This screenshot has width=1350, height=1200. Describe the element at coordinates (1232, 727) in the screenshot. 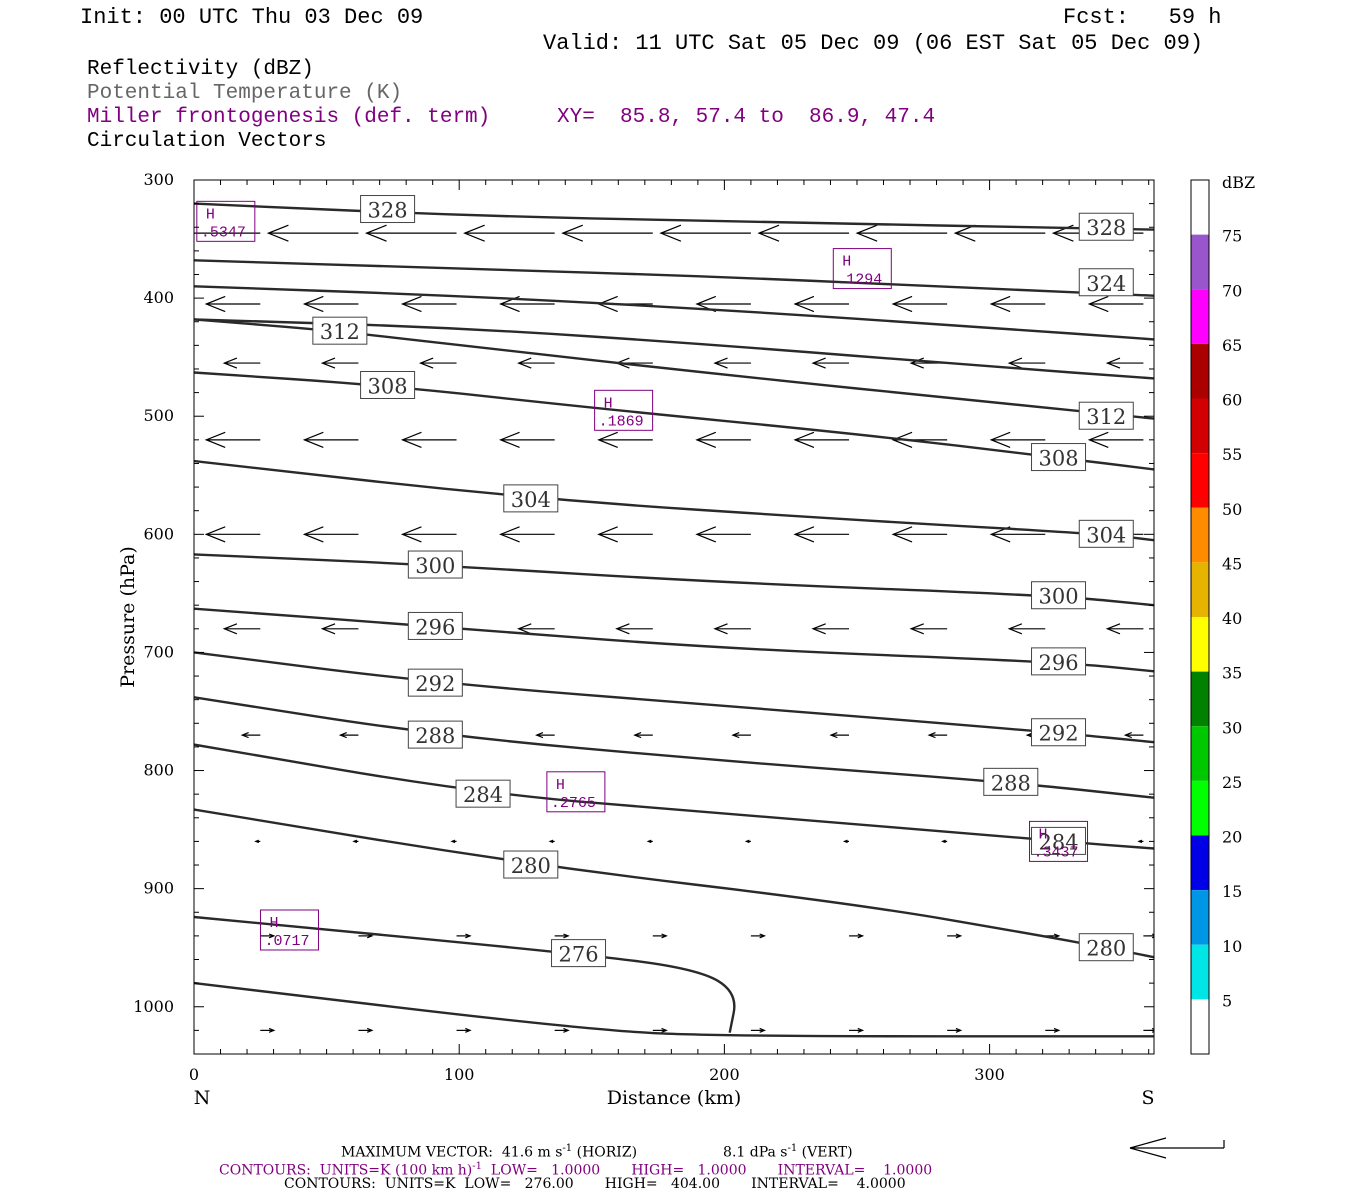

I see `colorbar-level-label: 30` at that location.